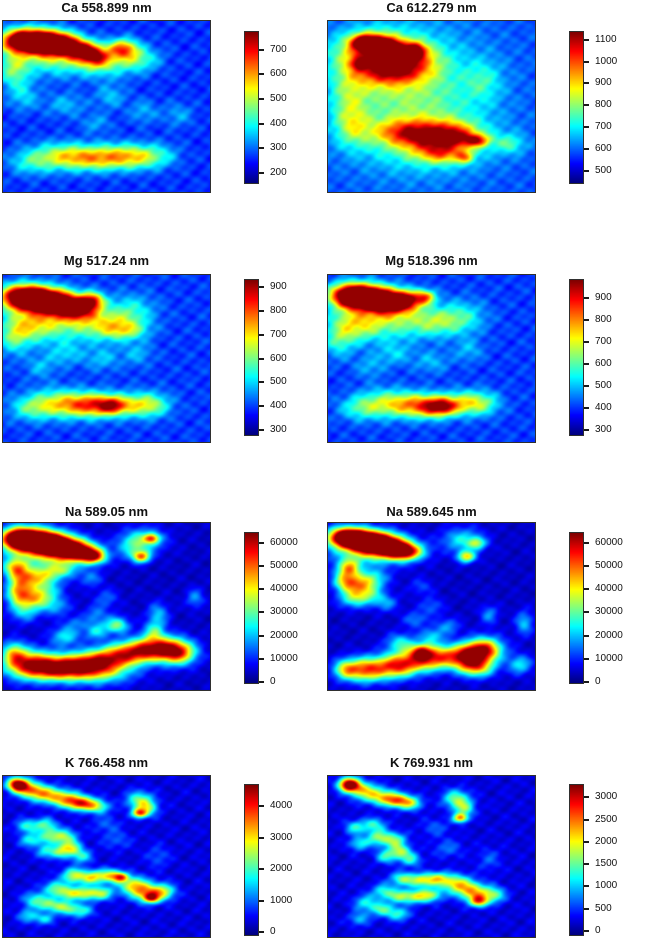 Image resolution: width=650 pixels, height=944 pixels. Describe the element at coordinates (278, 172) in the screenshot. I see `colorbar-tick-label: 200` at that location.